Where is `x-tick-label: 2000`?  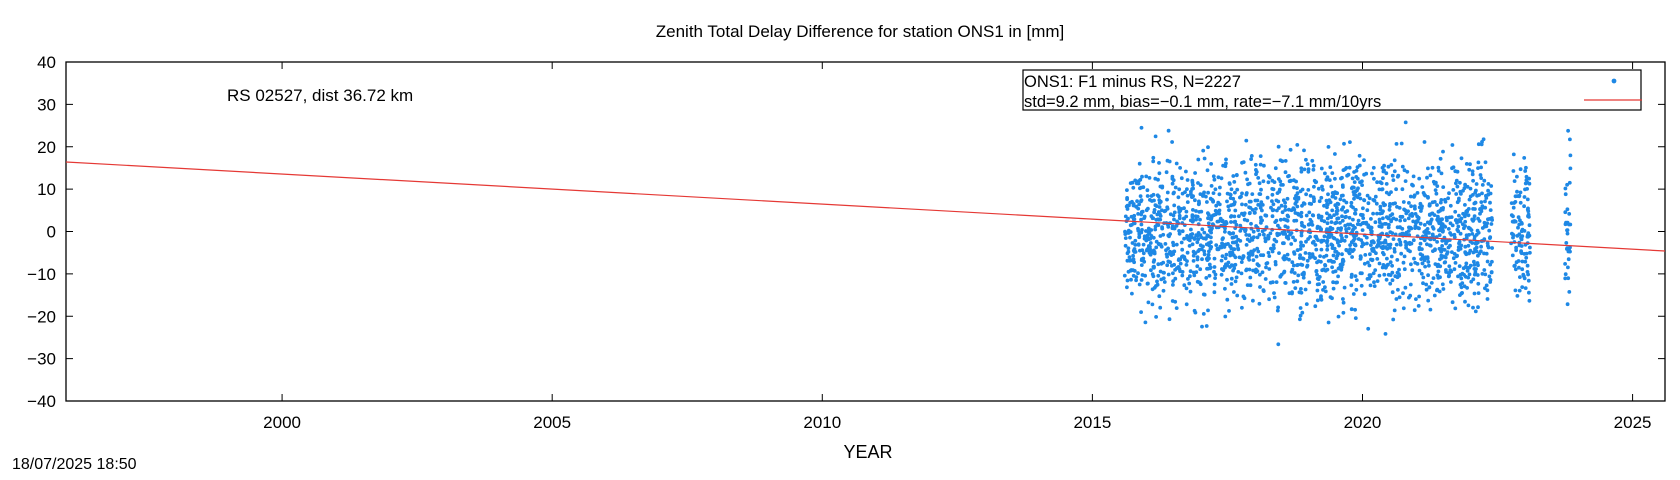
x-tick-label: 2000 is located at coordinates (282, 422).